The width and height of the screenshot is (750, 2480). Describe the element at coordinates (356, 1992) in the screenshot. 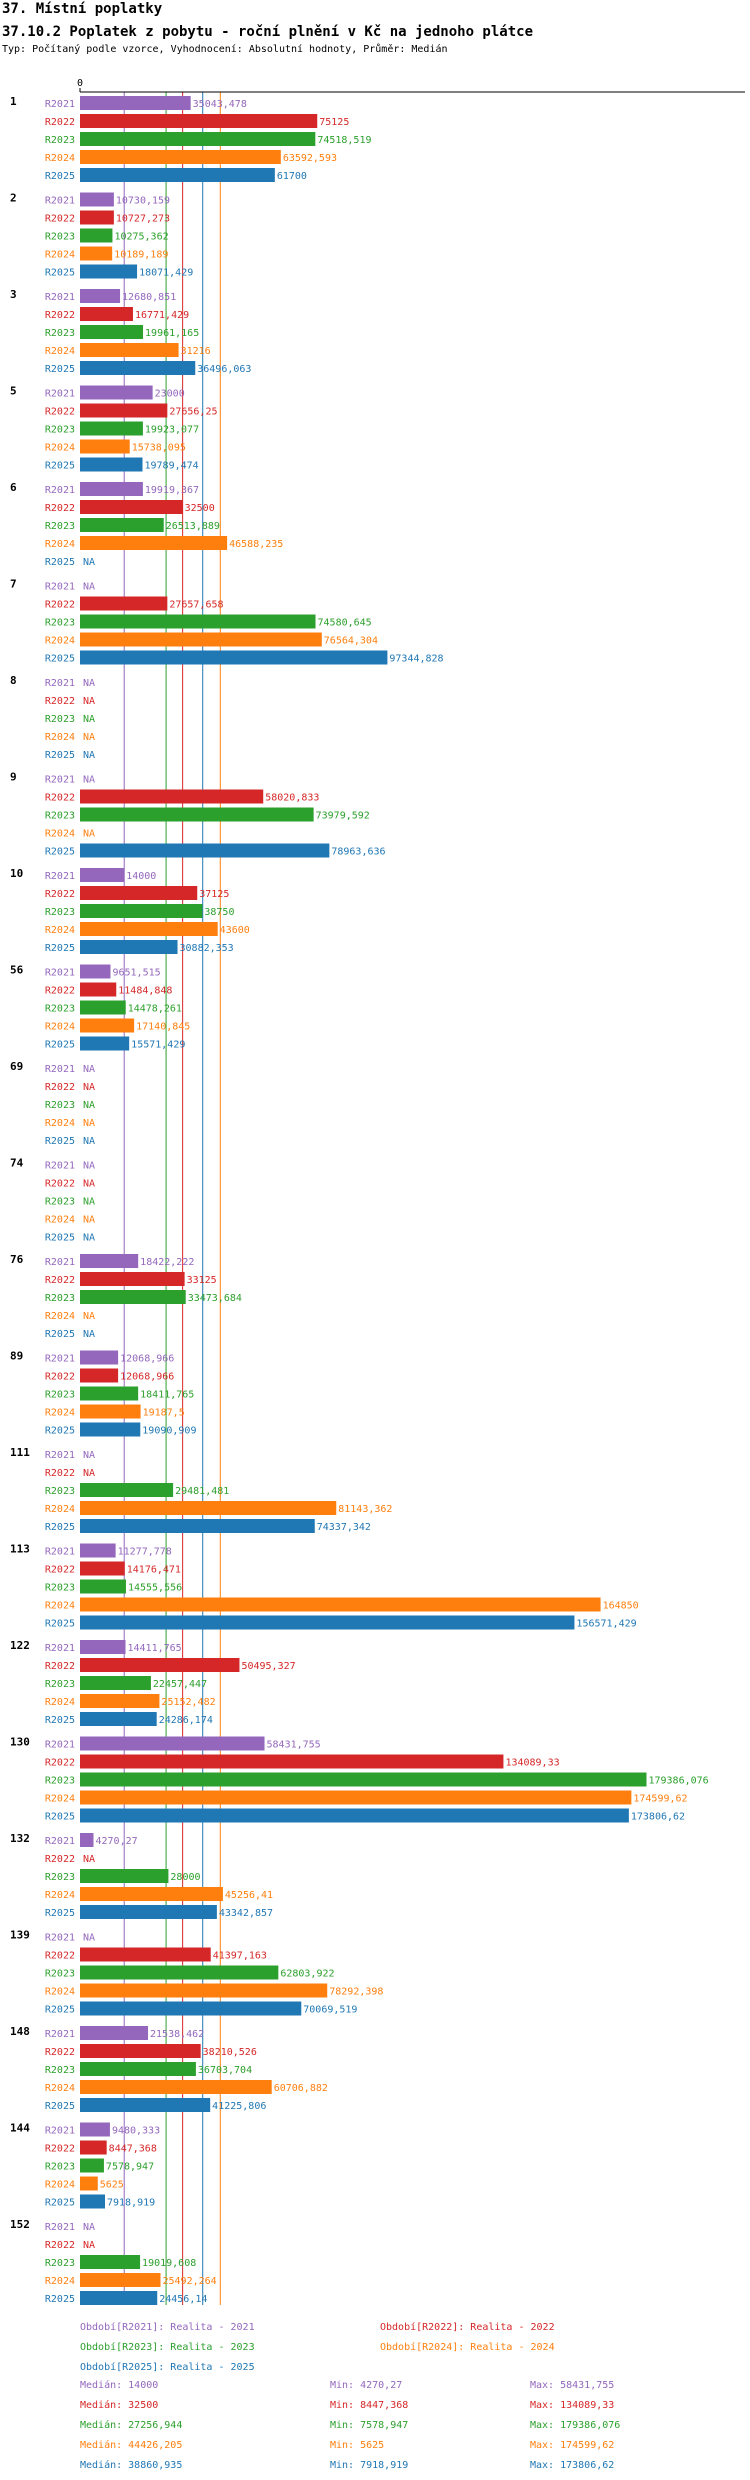

I see `bar-value-label: 78292,398` at that location.